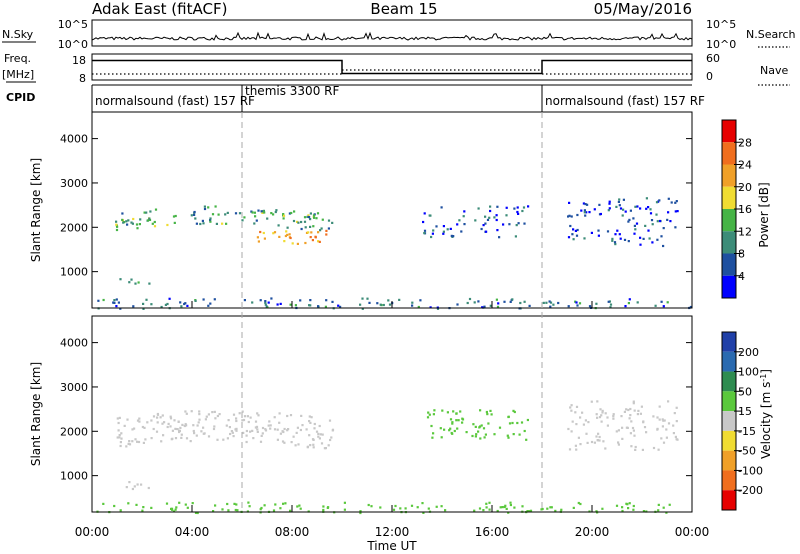 This screenshot has width=800, height=554. I want to click on velocity-colorbar-tick-label: -200, so click(750, 490).